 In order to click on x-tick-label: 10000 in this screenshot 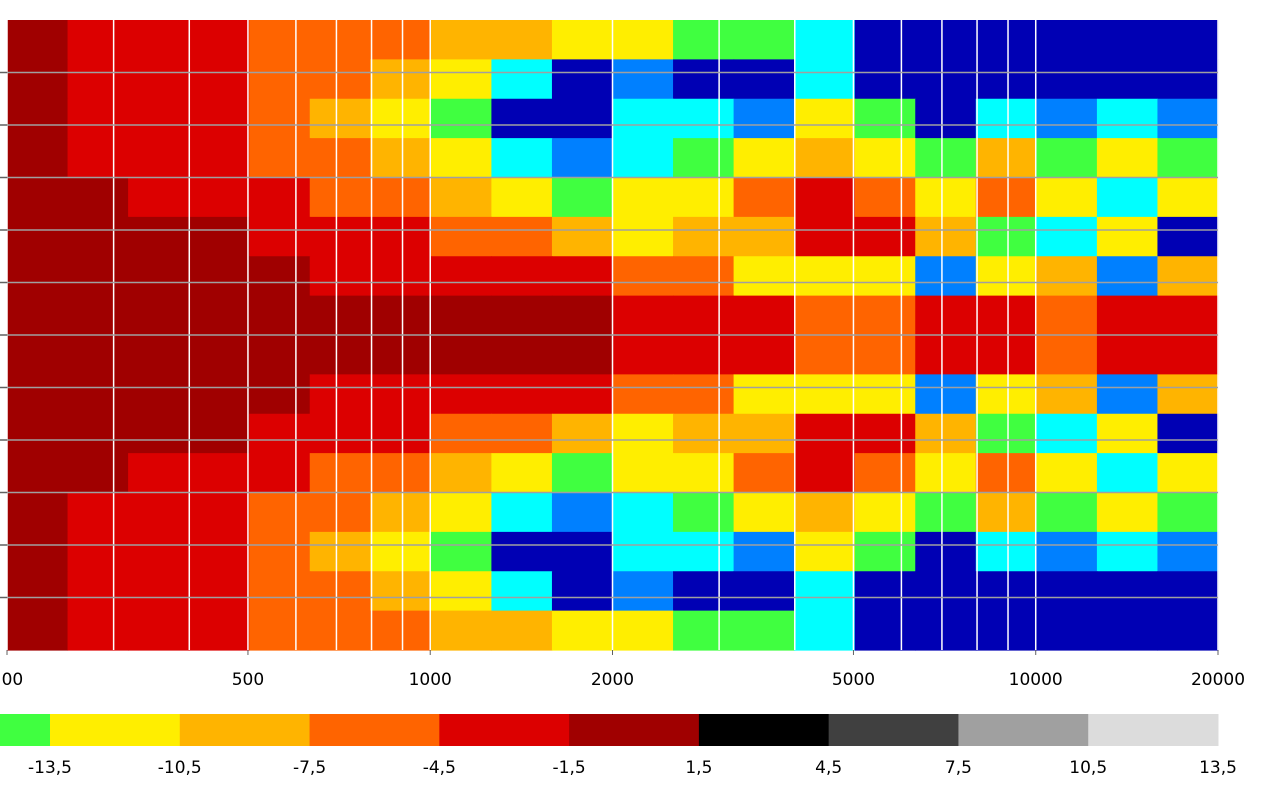, I will do `click(1036, 680)`.